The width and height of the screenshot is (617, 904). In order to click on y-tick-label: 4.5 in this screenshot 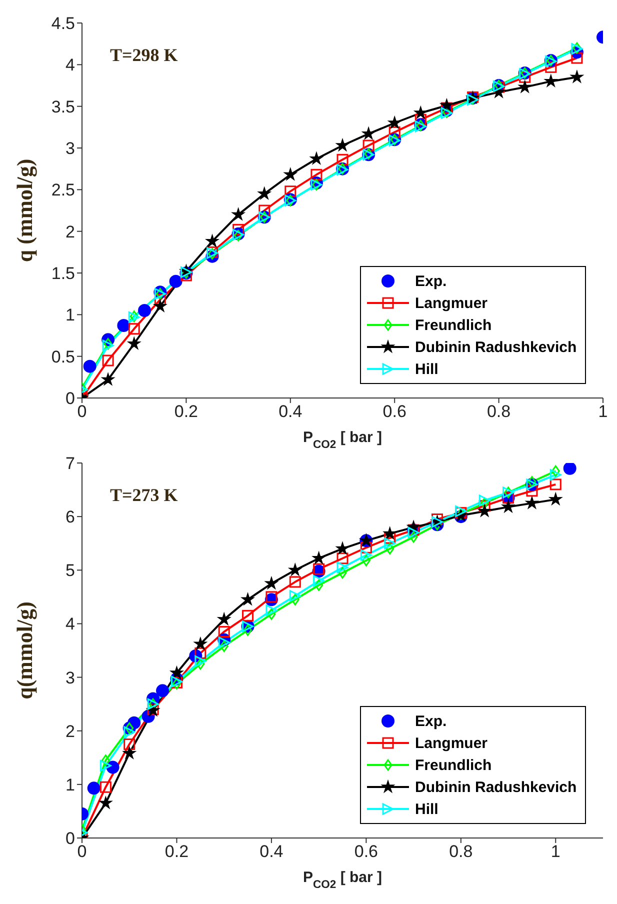, I will do `click(63, 24)`.